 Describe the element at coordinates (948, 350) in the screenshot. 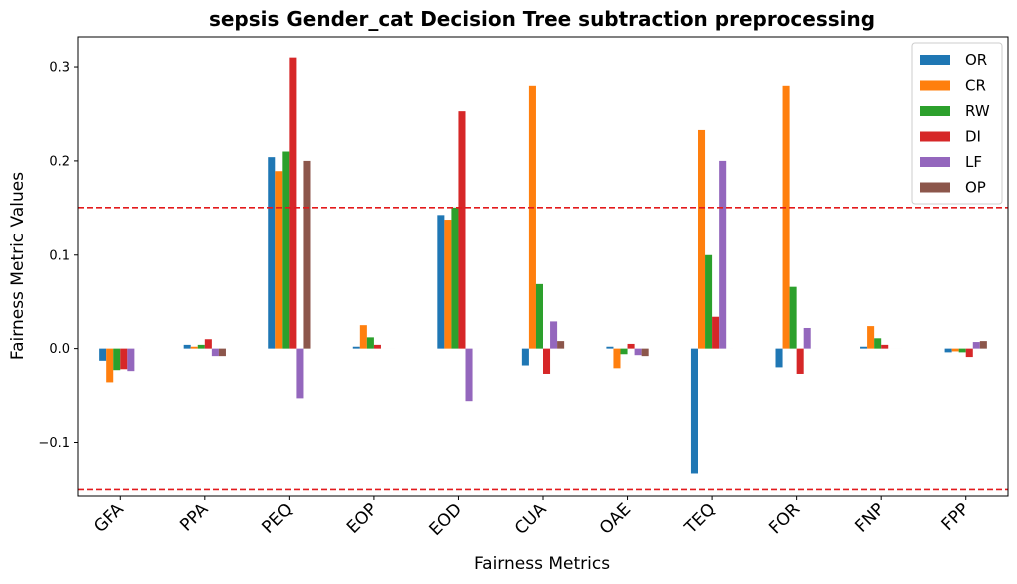

I see `bar-or-fpp` at that location.